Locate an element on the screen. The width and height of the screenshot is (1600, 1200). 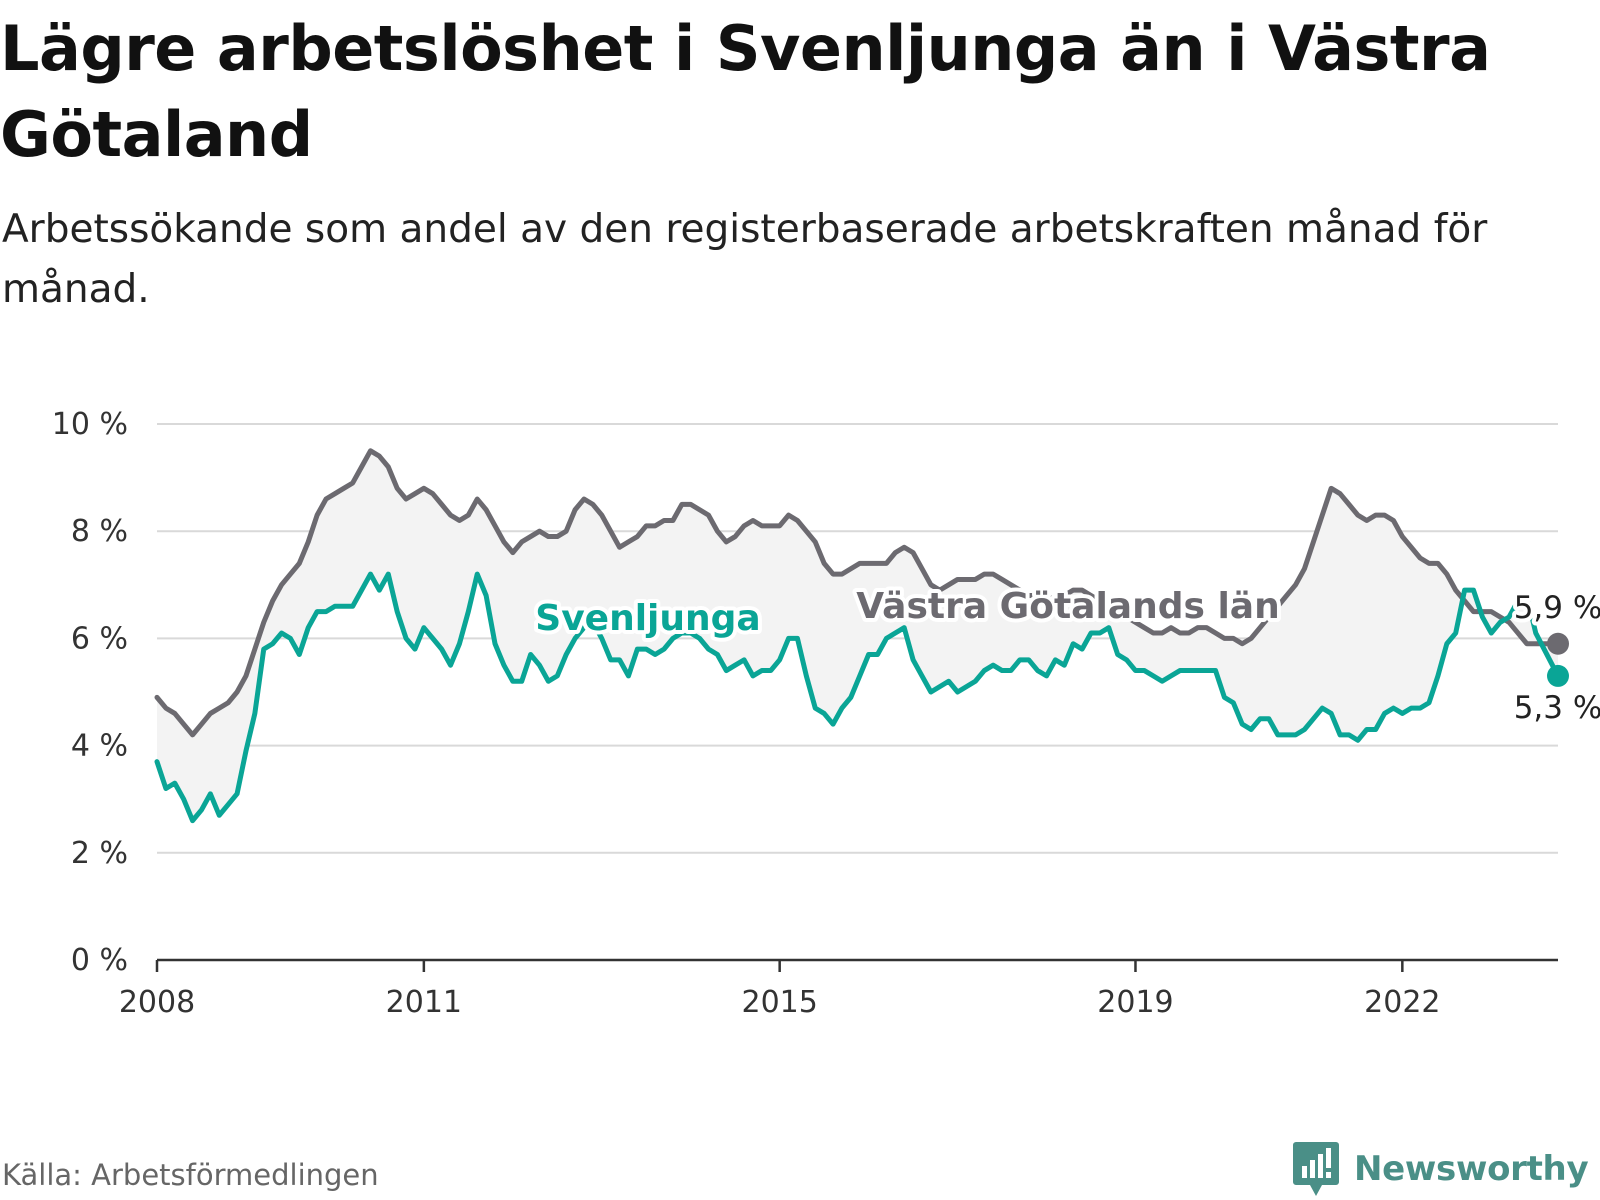
series-label-svenljunga-text: Svenljunga is located at coordinates (647, 618).